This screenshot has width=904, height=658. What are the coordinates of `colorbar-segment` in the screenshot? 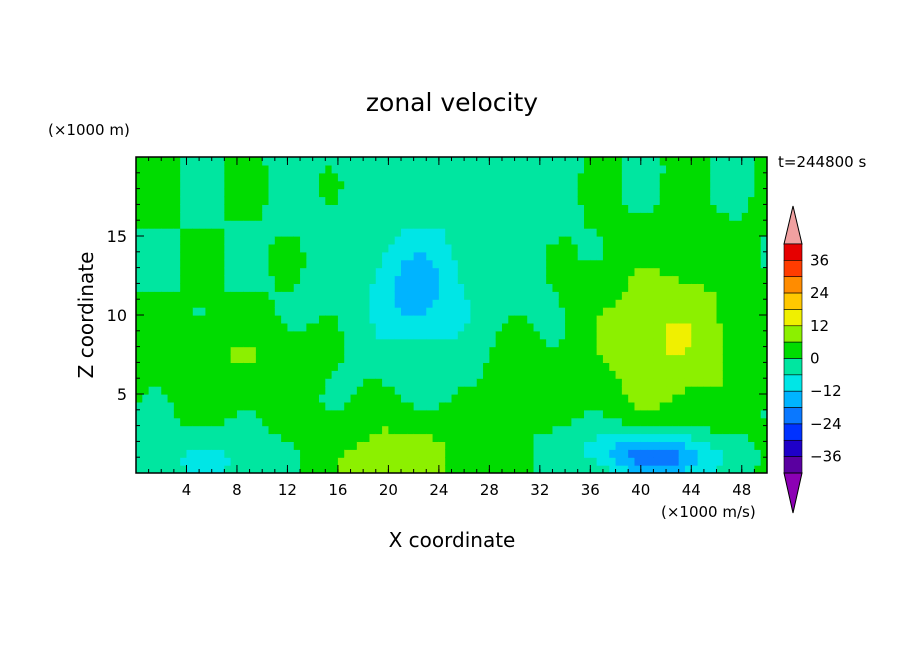 It's located at (793, 350).